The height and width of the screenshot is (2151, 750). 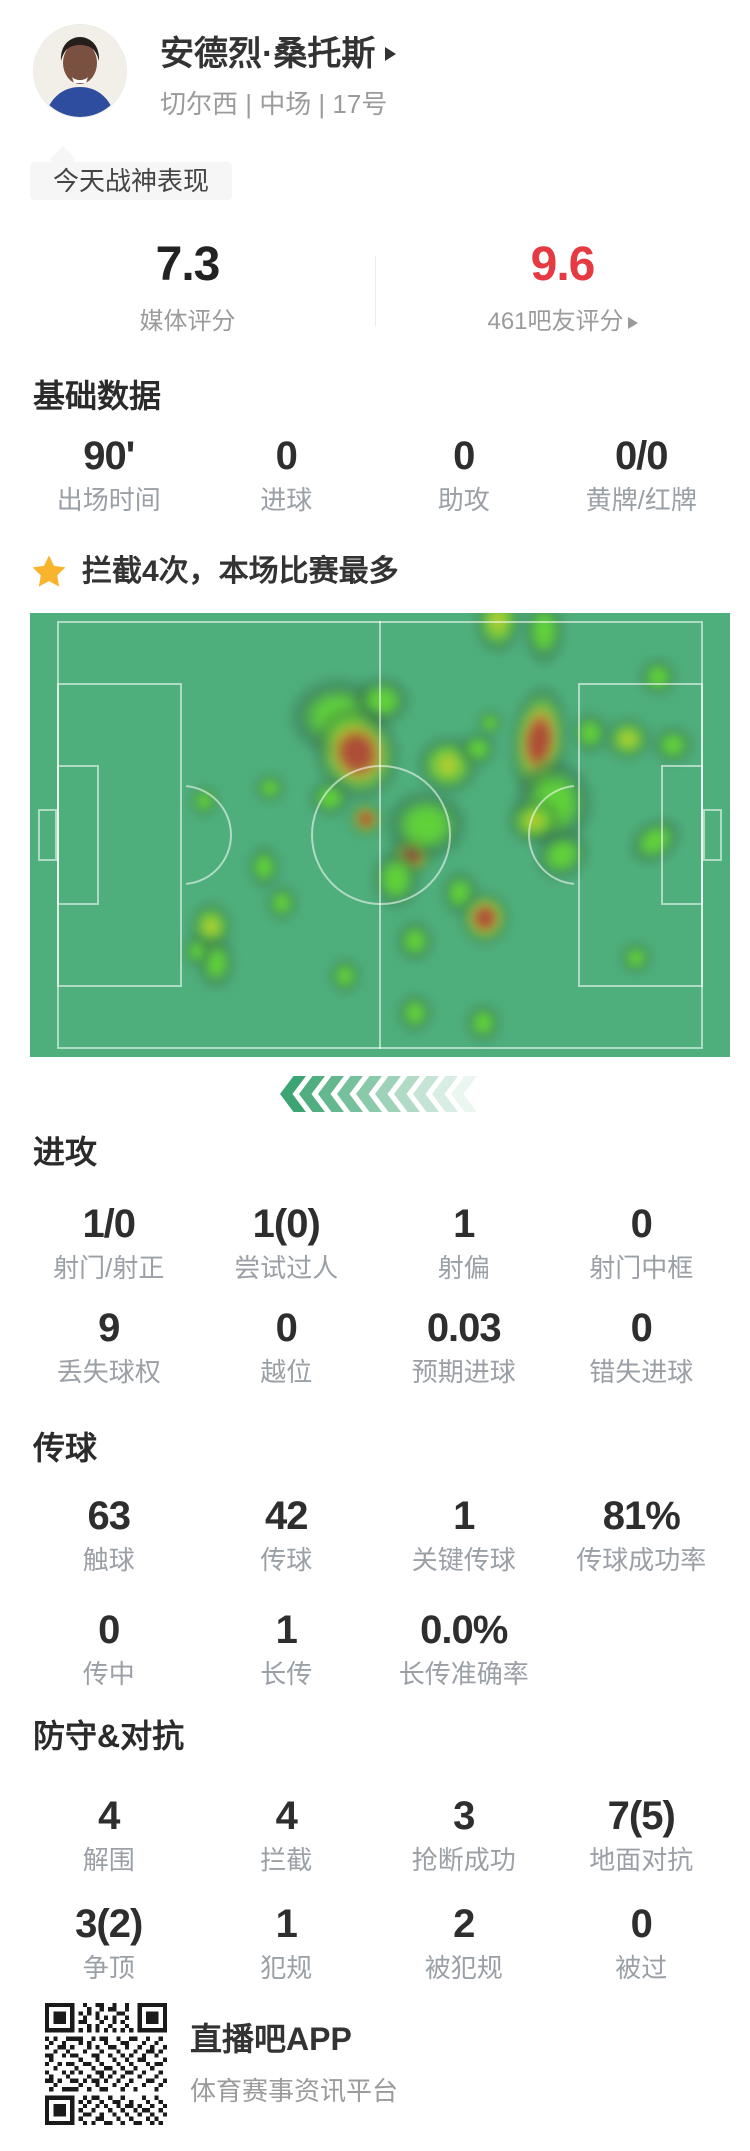 What do you see at coordinates (286, 500) in the screenshot?
I see `stat-label: 进球` at bounding box center [286, 500].